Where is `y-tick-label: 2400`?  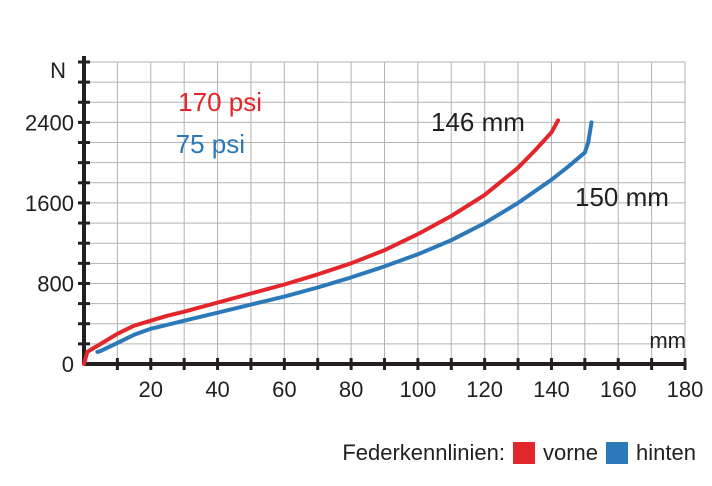
y-tick-label: 2400 is located at coordinates (49, 122).